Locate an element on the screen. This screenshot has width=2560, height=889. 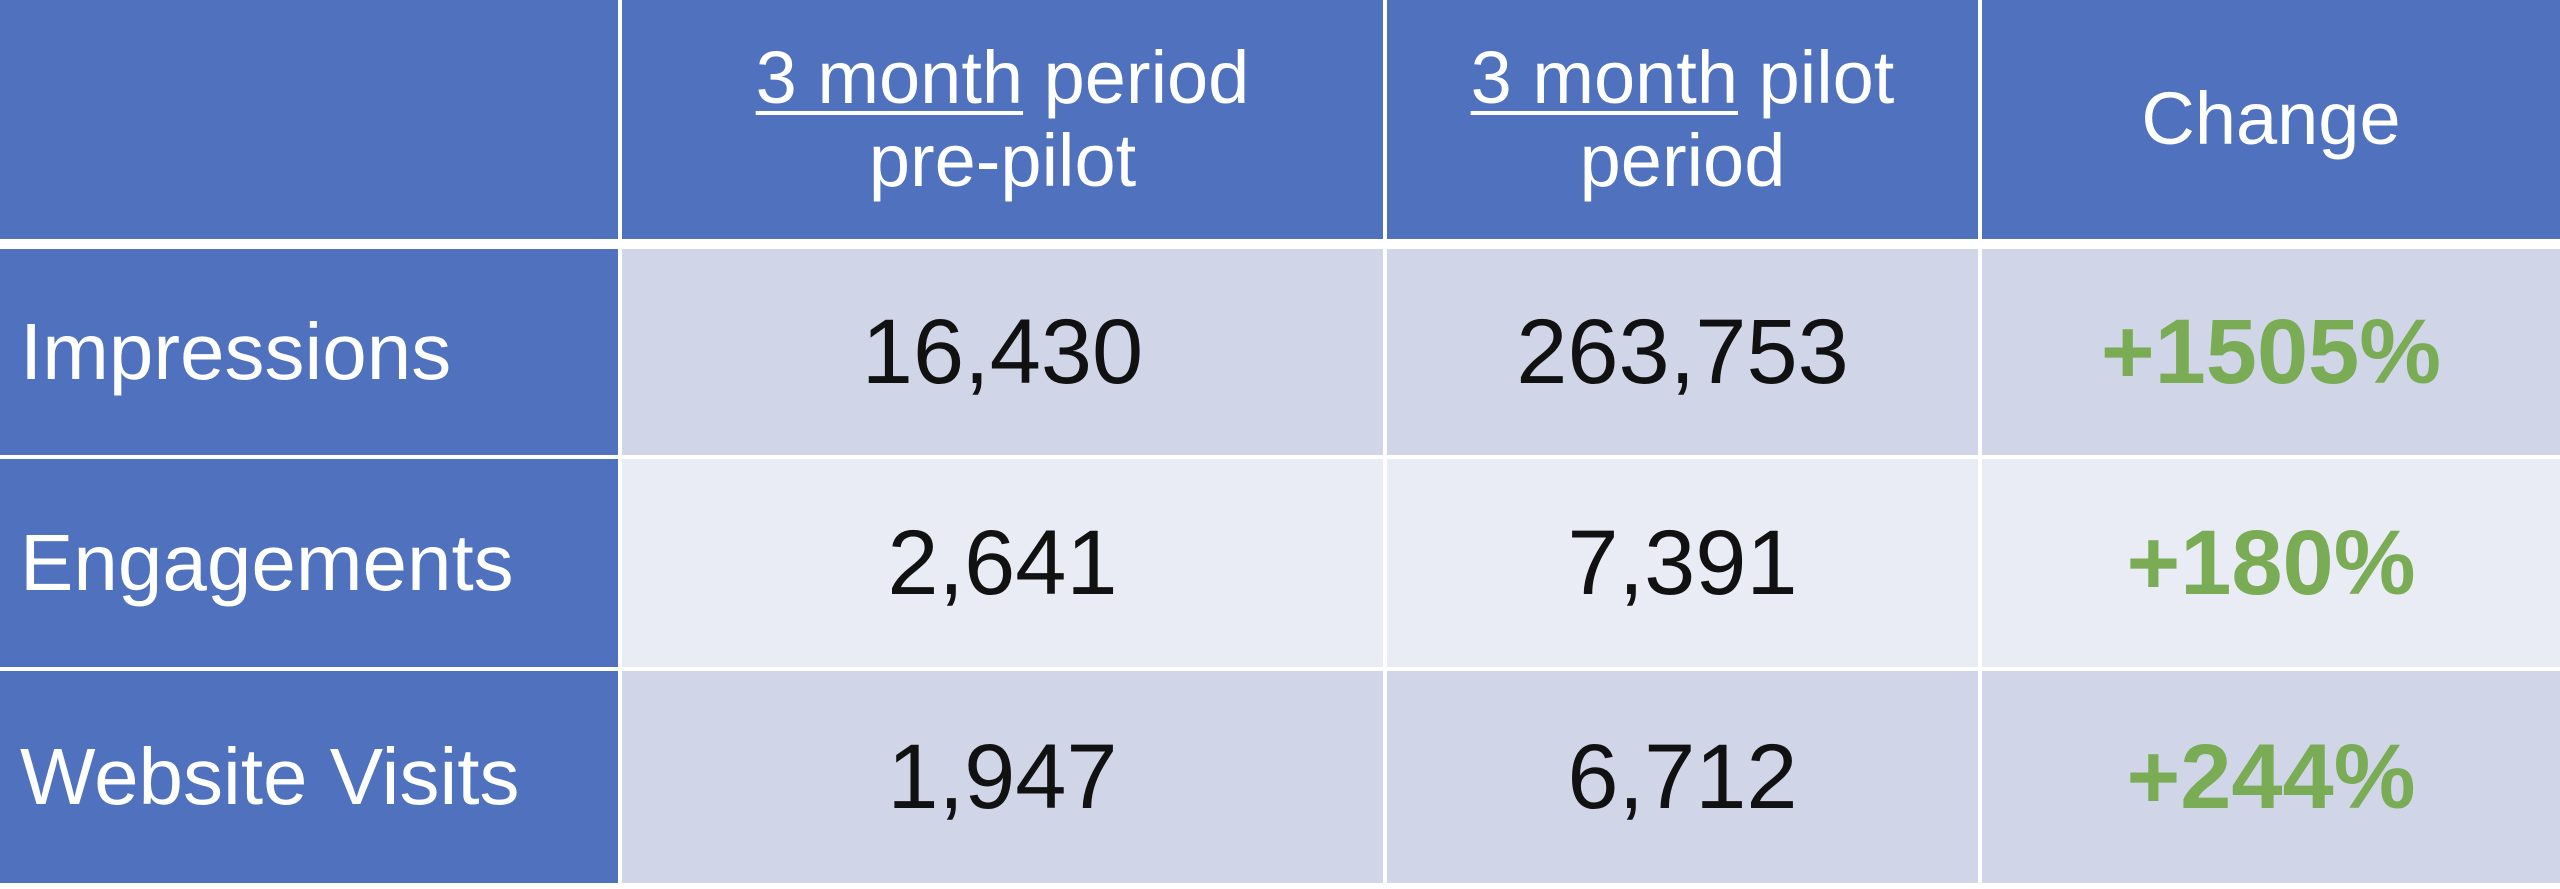
header-label: period pre-pilot is located at coordinates (1059, 118).